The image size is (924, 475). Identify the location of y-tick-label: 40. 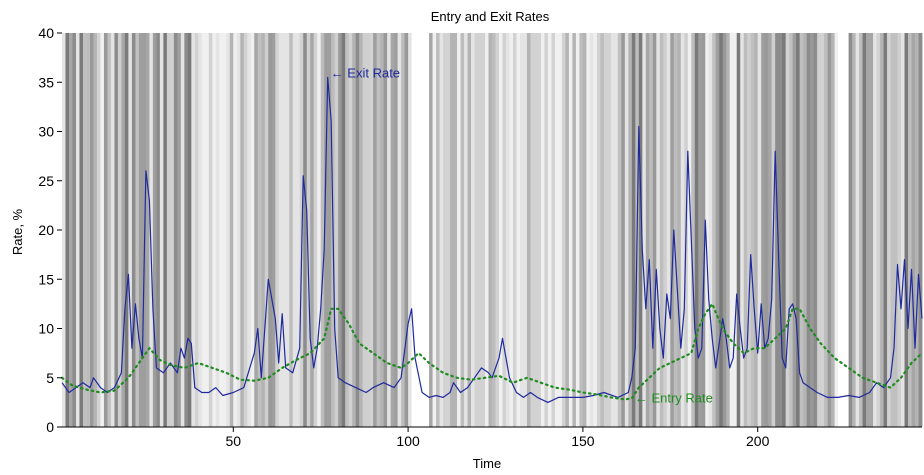
(46, 33).